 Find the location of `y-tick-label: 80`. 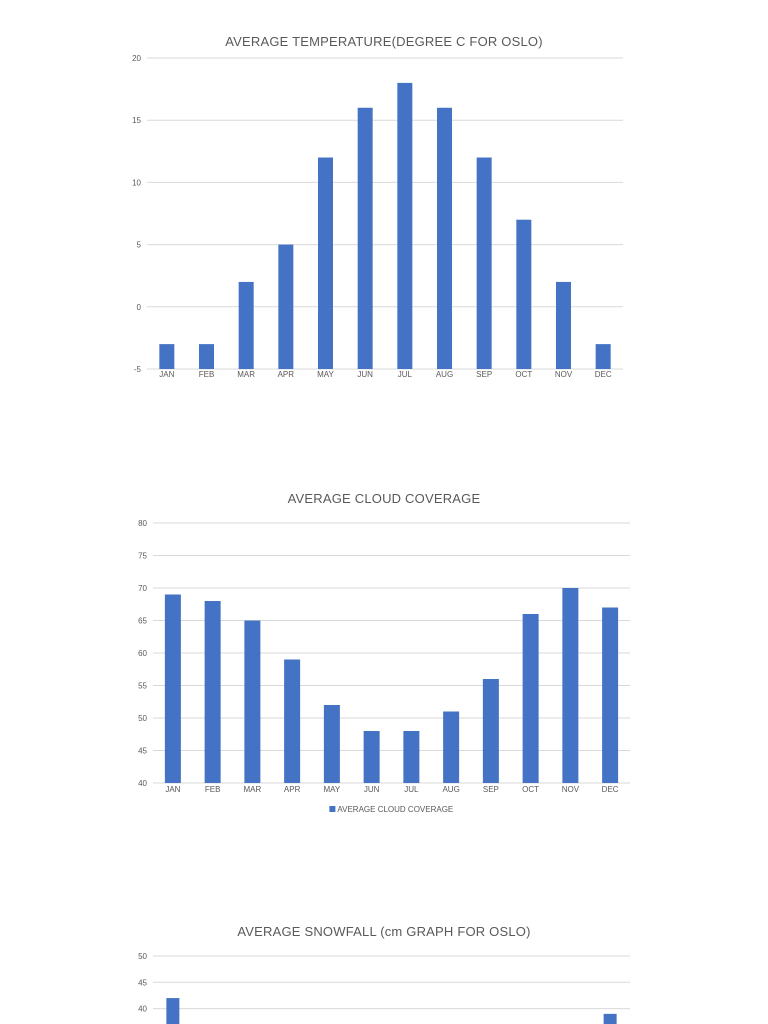

y-tick-label: 80 is located at coordinates (142, 523).